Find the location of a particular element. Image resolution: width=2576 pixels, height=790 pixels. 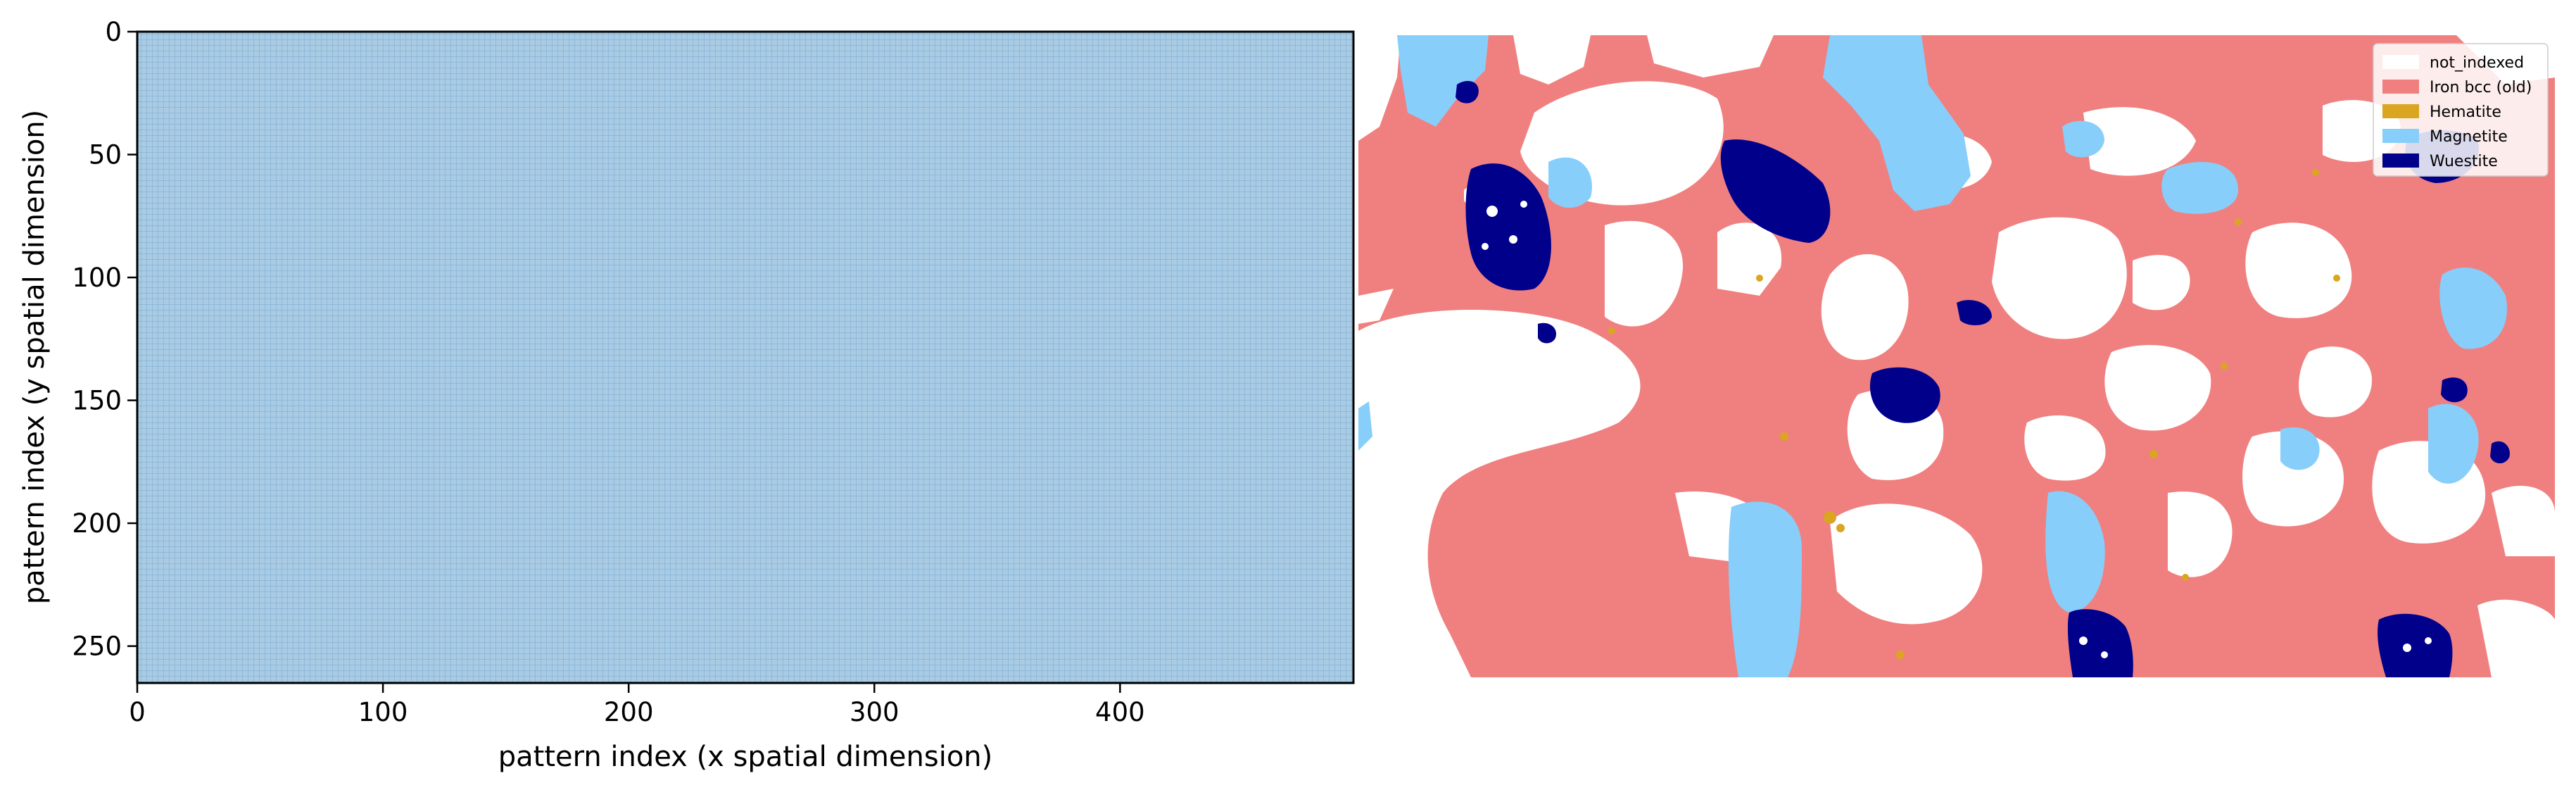

legend-label: Hematite is located at coordinates (2465, 112).